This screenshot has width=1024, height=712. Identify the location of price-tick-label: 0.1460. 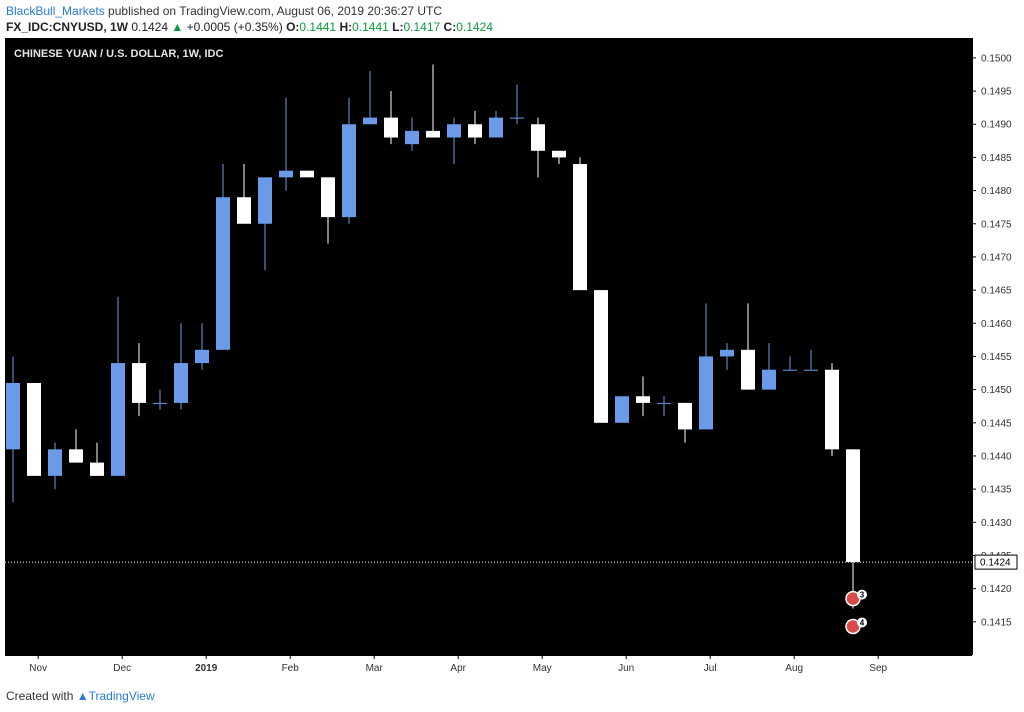
(996, 324).